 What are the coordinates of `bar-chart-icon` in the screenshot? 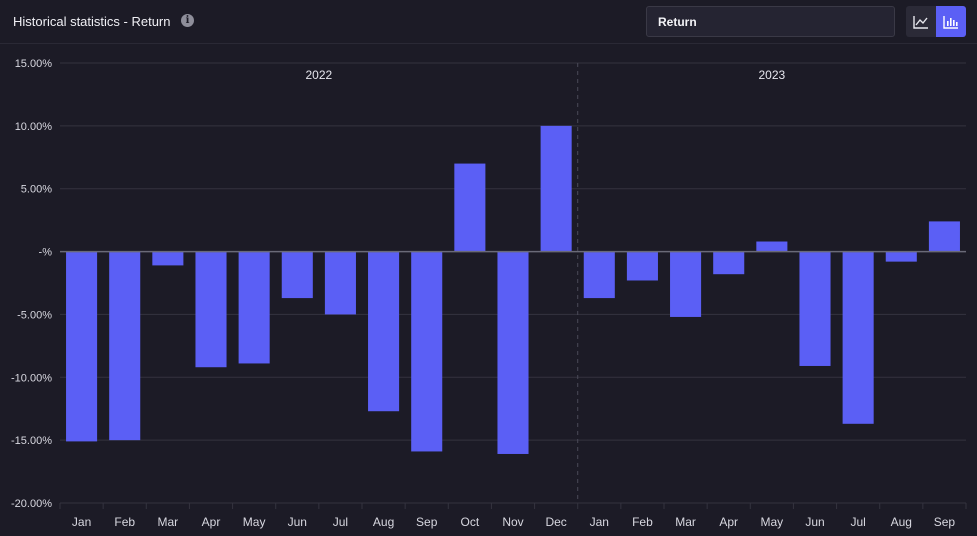 It's located at (950, 22).